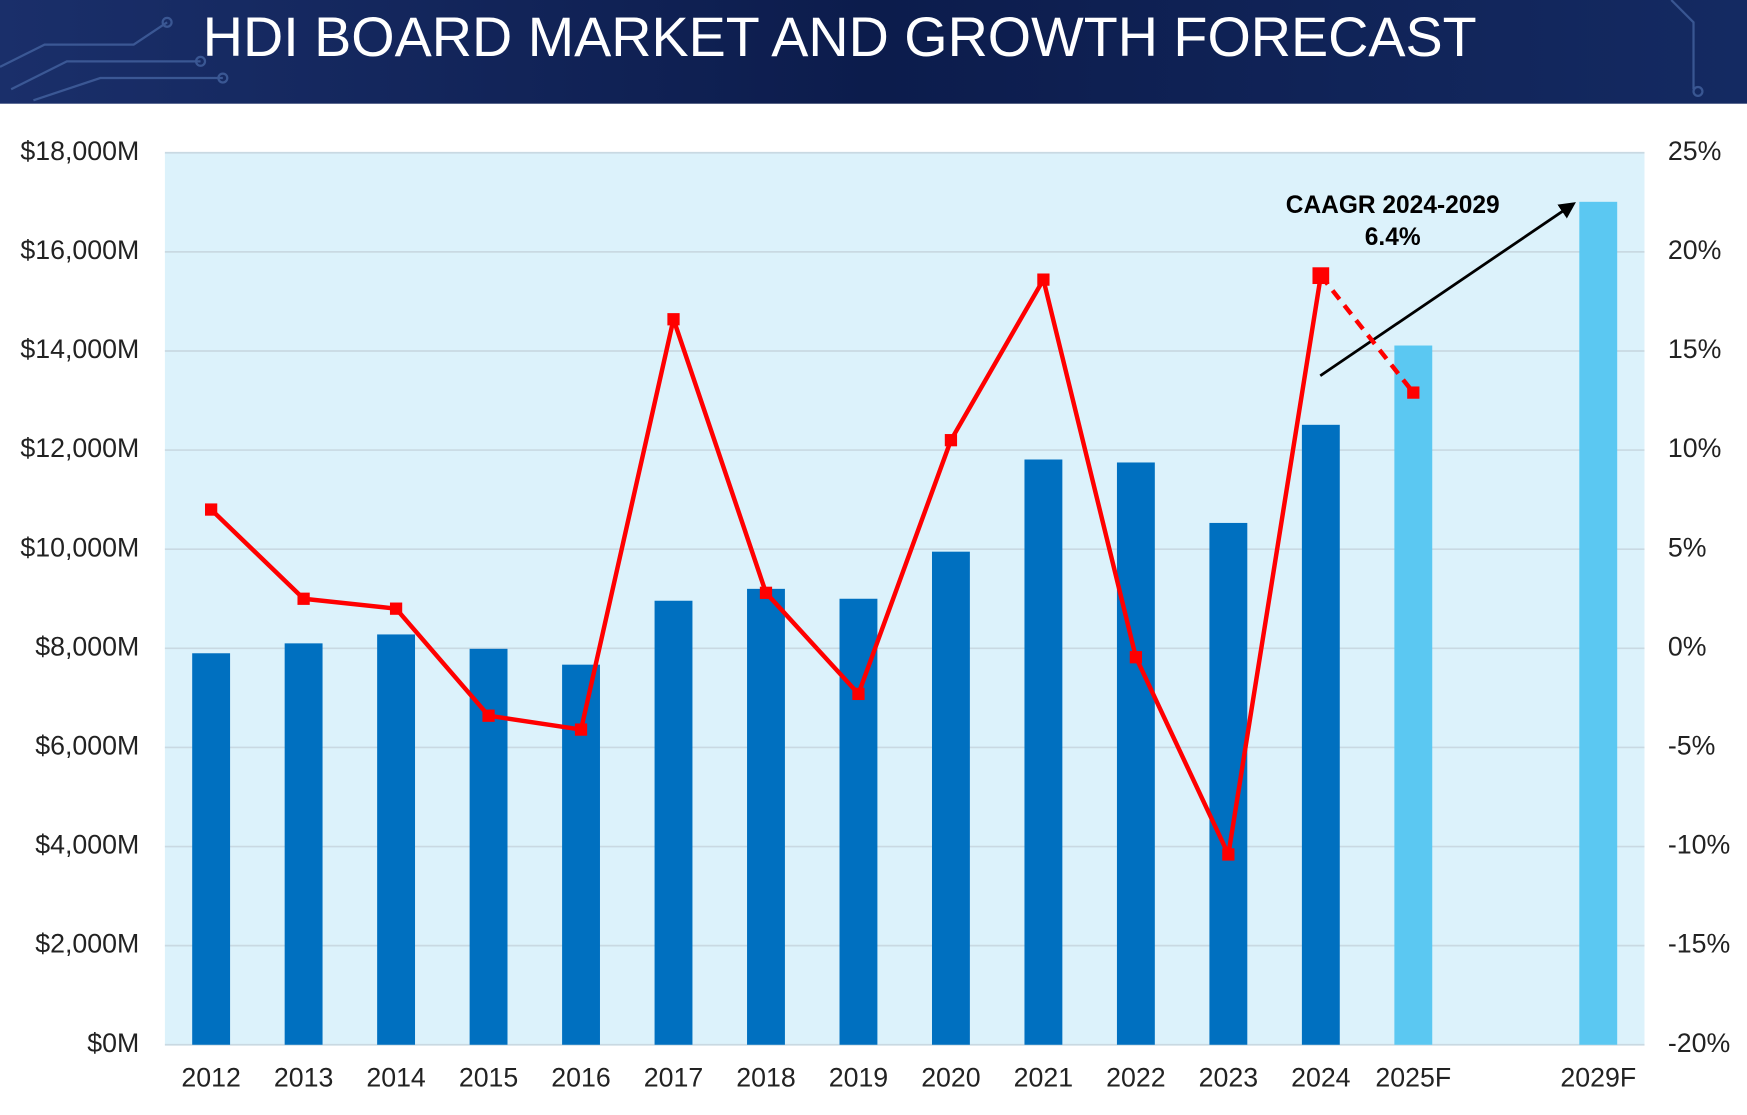  I want to click on x-tick-label: 2019, so click(858, 1077).